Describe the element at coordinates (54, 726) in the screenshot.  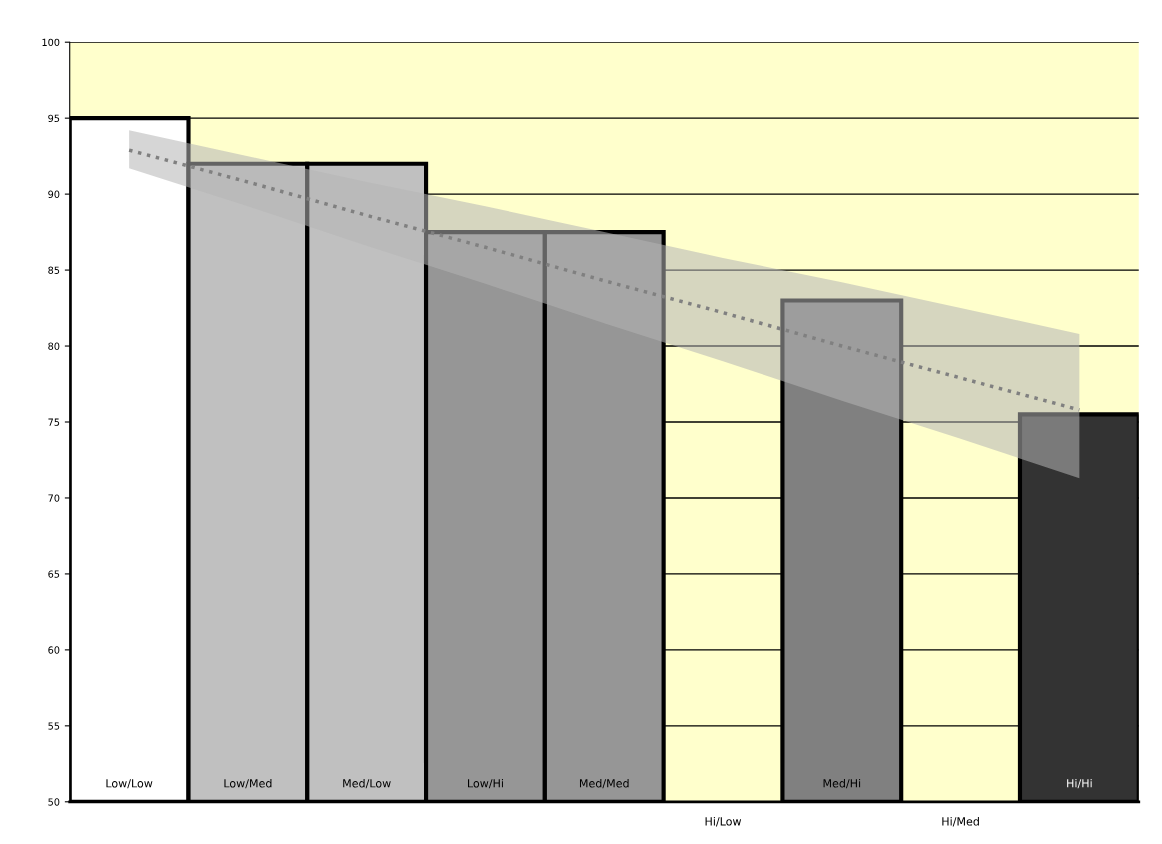
I see `y-tick-label: 55` at that location.